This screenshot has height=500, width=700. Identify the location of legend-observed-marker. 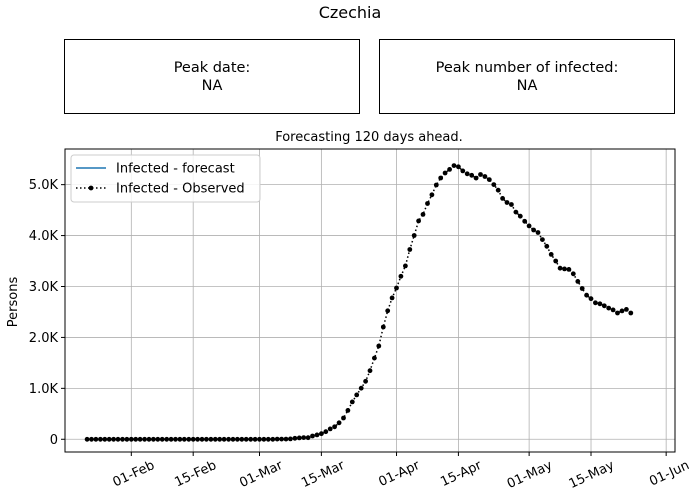
(91, 188).